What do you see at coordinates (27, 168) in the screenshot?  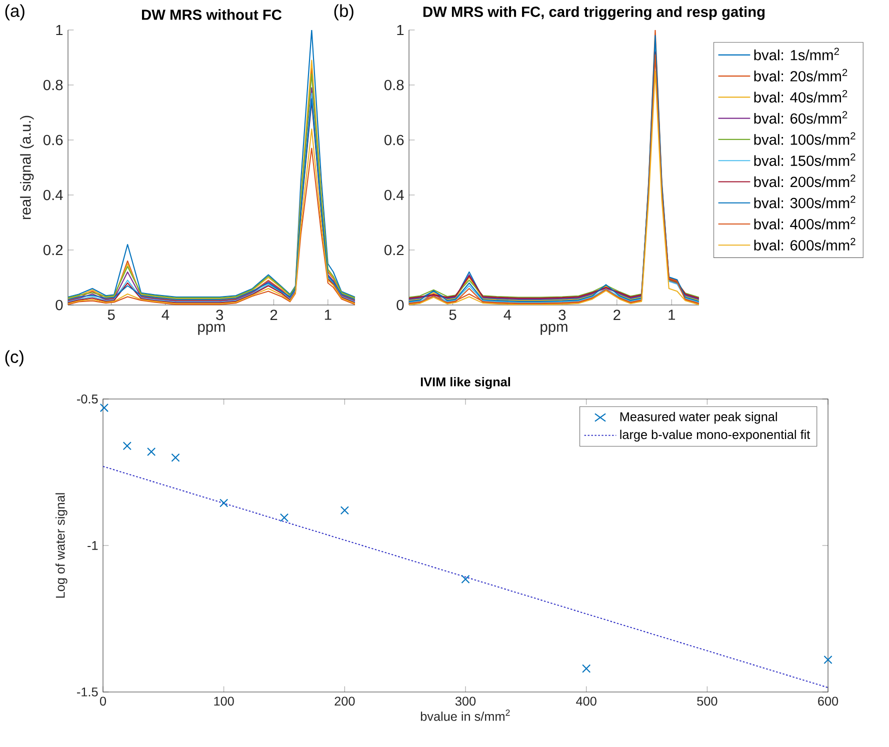 I see `y-axis-title: real signal (a.u.)` at bounding box center [27, 168].